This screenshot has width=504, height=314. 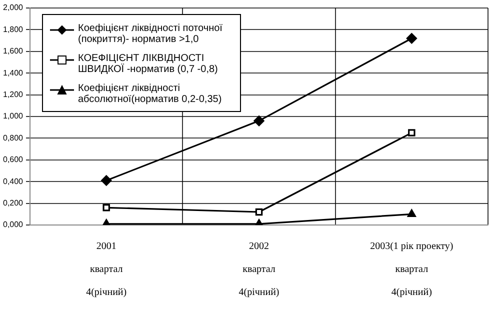 What do you see at coordinates (13, 7) in the screenshot?
I see `y-tick-label: 2,000` at bounding box center [13, 7].